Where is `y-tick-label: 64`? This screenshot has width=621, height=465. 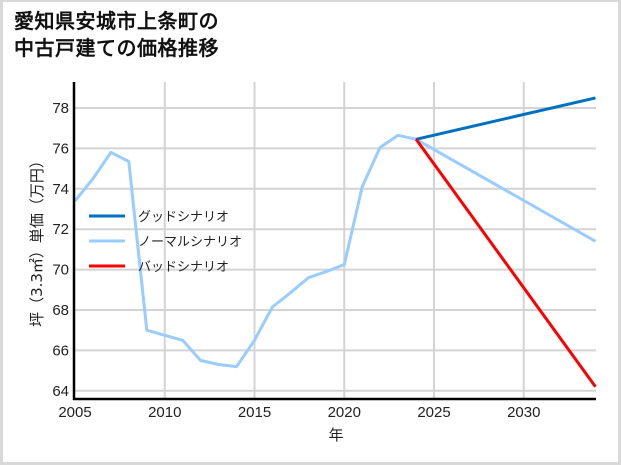 y-tick-label: 64 is located at coordinates (60, 391).